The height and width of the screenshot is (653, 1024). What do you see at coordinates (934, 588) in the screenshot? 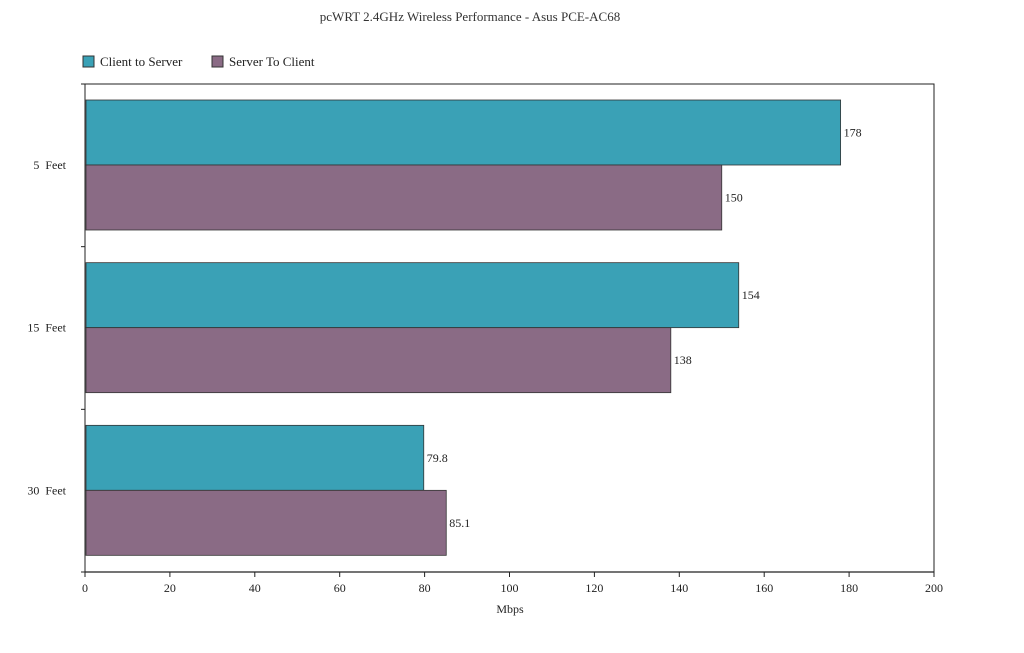
I see `x-tick-label-200: 200` at bounding box center [934, 588].